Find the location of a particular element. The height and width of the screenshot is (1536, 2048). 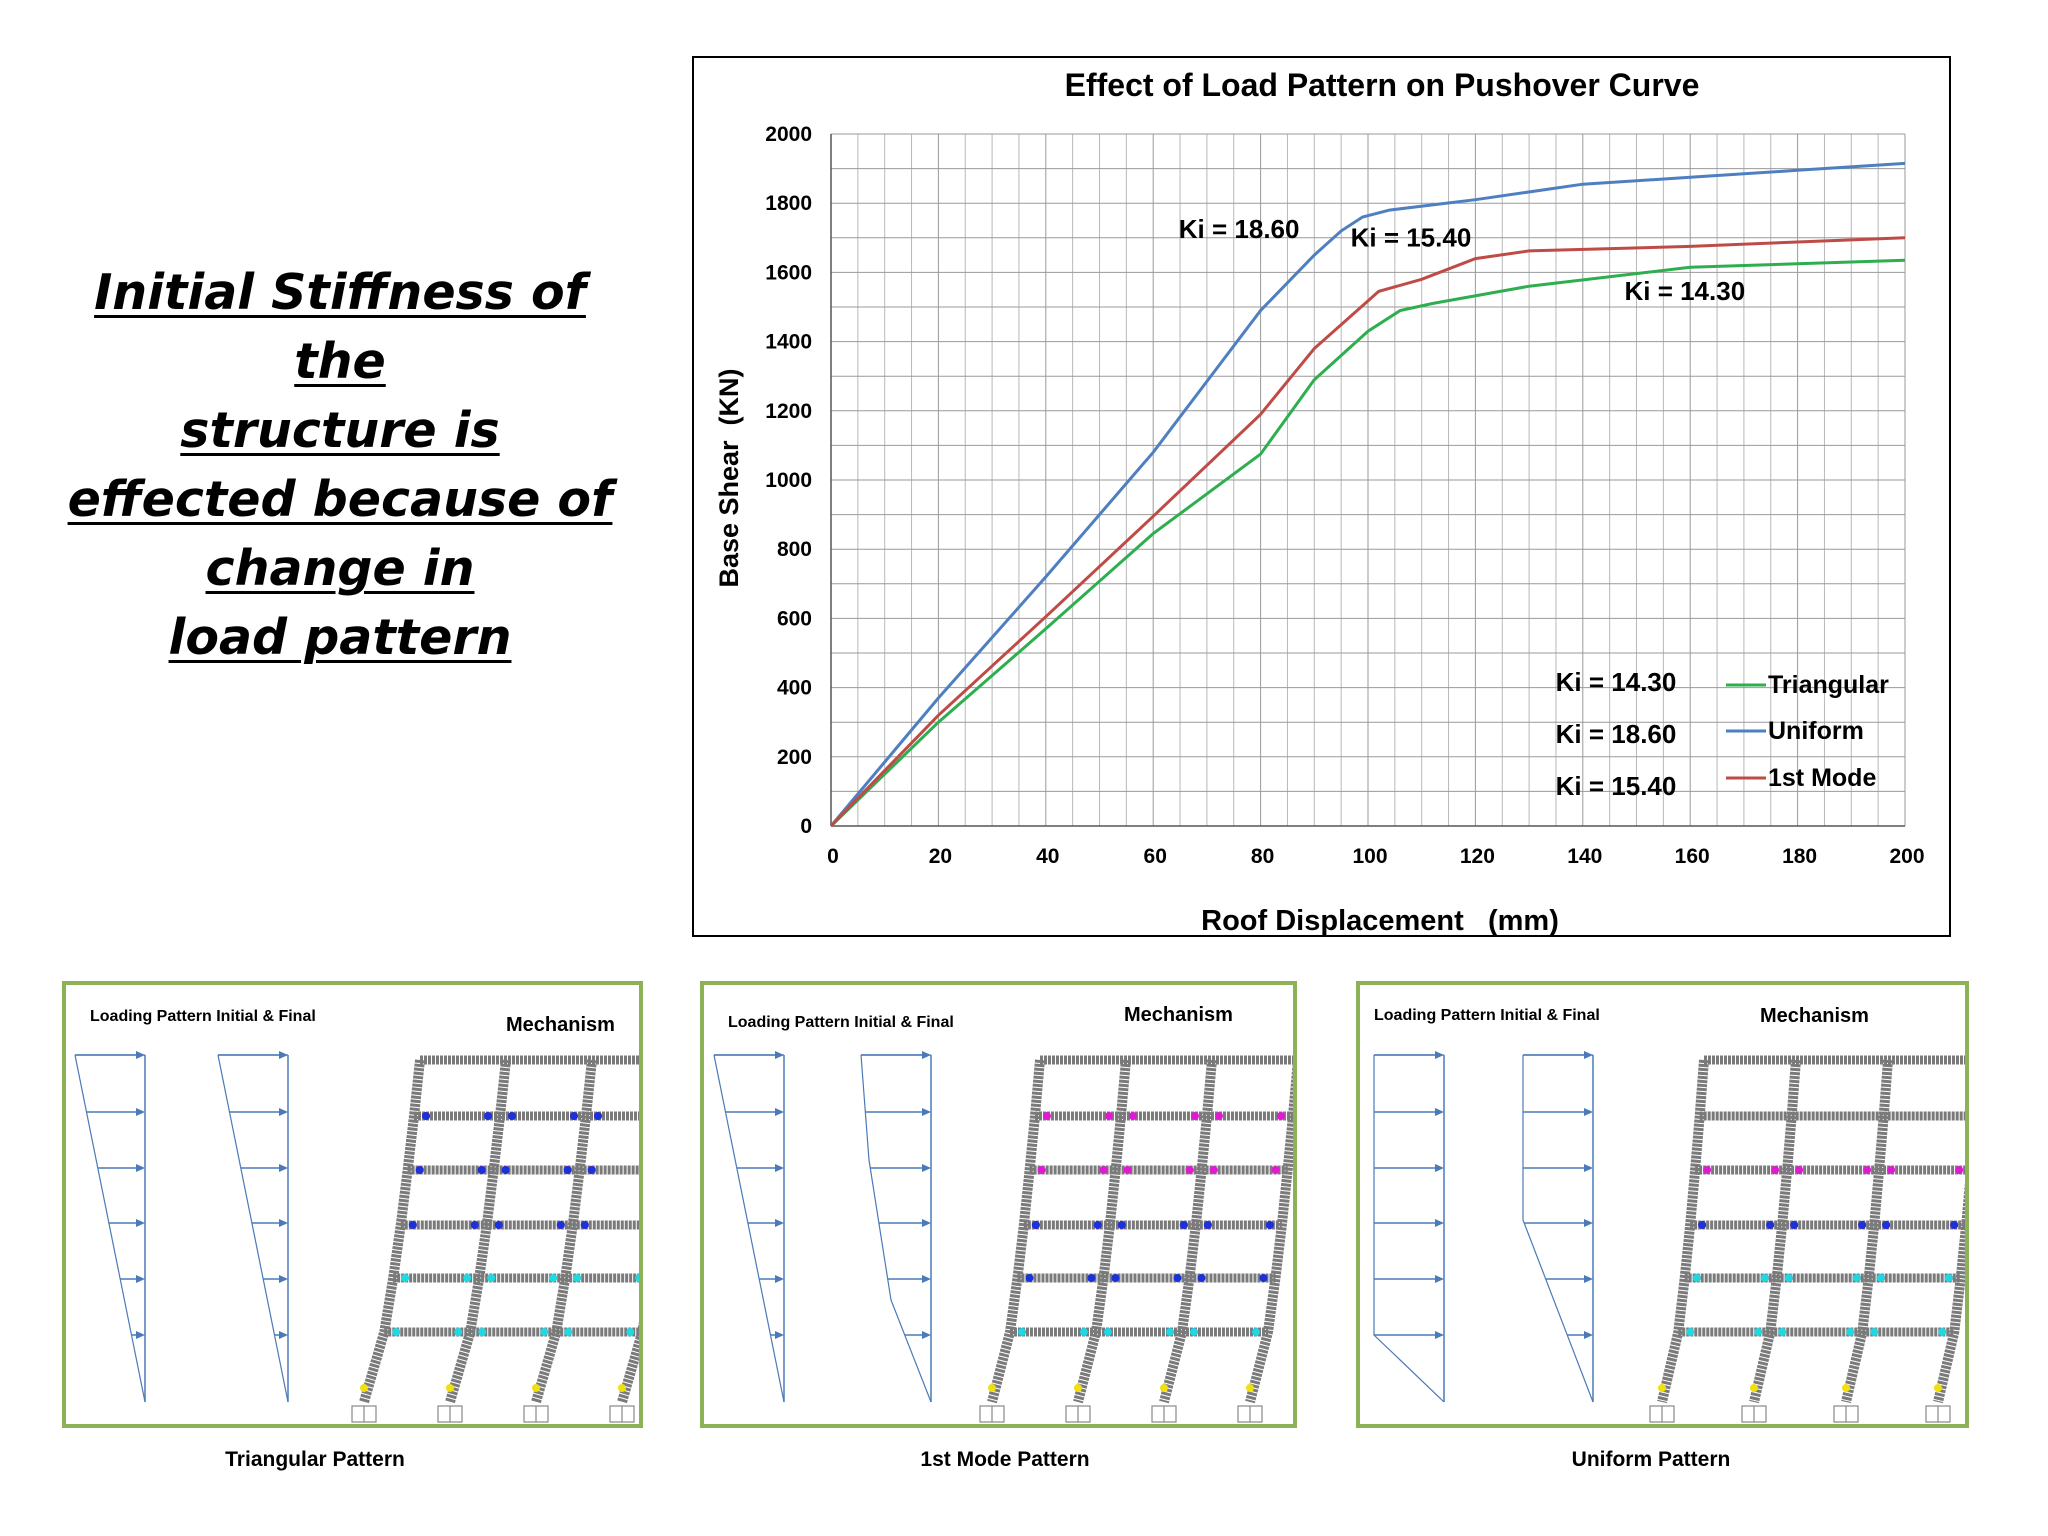

y-tick-label: 1200 is located at coordinates (788, 411).